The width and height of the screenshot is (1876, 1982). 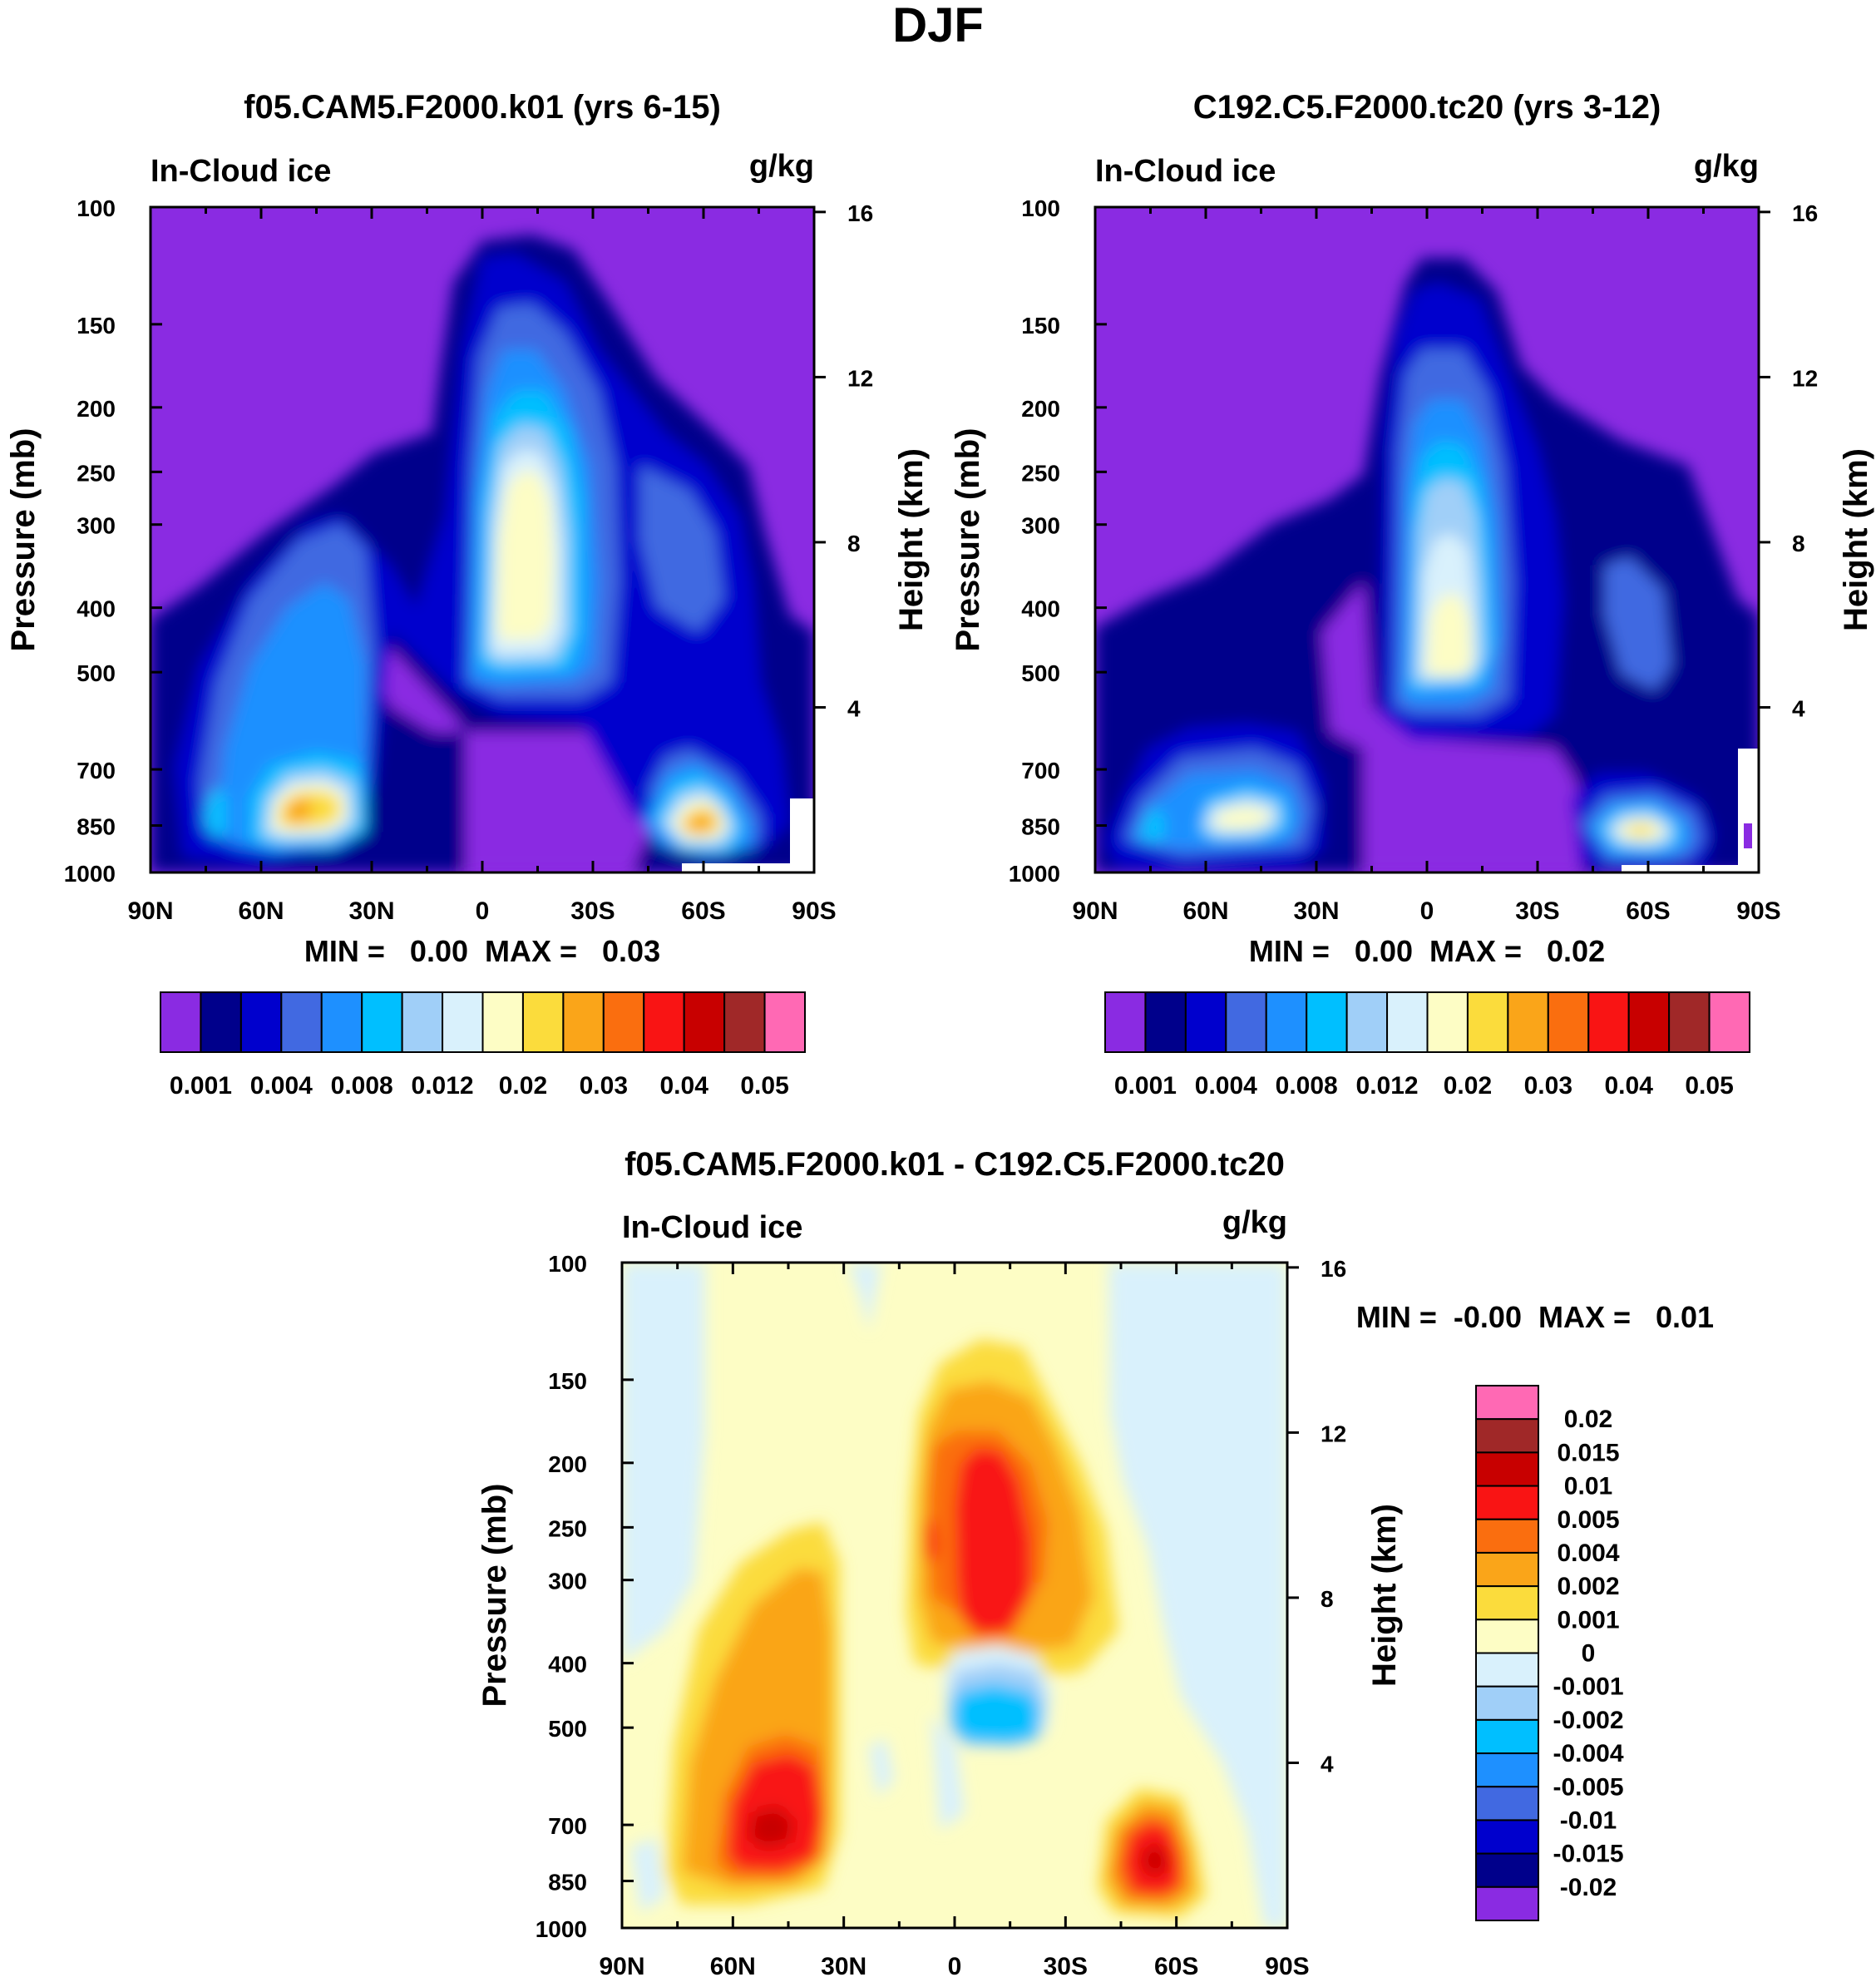 What do you see at coordinates (371, 911) in the screenshot?
I see `x-tick-label: 30N` at bounding box center [371, 911].